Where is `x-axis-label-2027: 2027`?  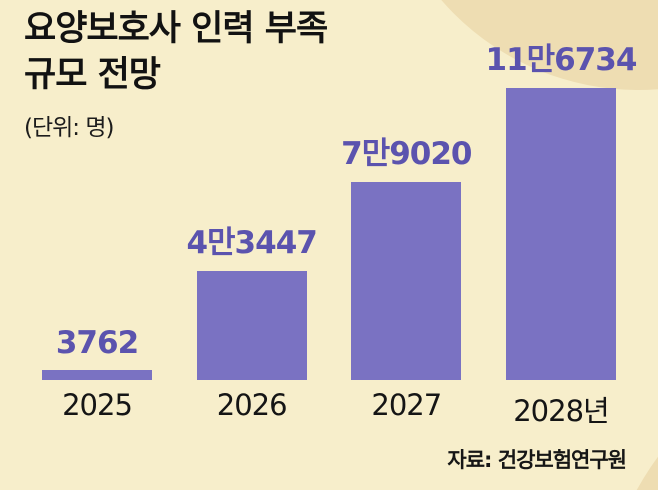 x-axis-label-2027: 2027 is located at coordinates (406, 405).